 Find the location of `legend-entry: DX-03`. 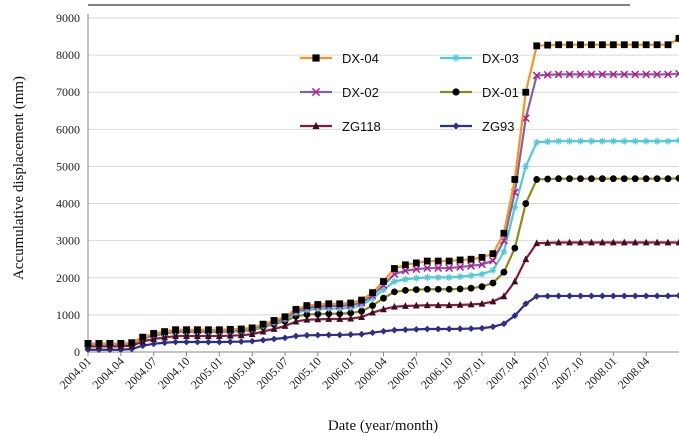

legend-entry: DX-03 is located at coordinates (479, 58).